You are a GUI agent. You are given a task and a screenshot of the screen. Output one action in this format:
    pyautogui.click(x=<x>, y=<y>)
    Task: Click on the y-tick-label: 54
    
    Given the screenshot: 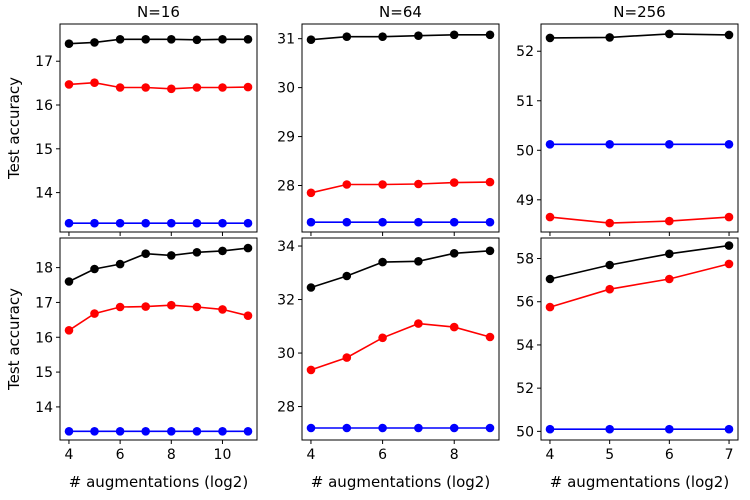 What is the action you would take?
    pyautogui.click(x=525, y=346)
    